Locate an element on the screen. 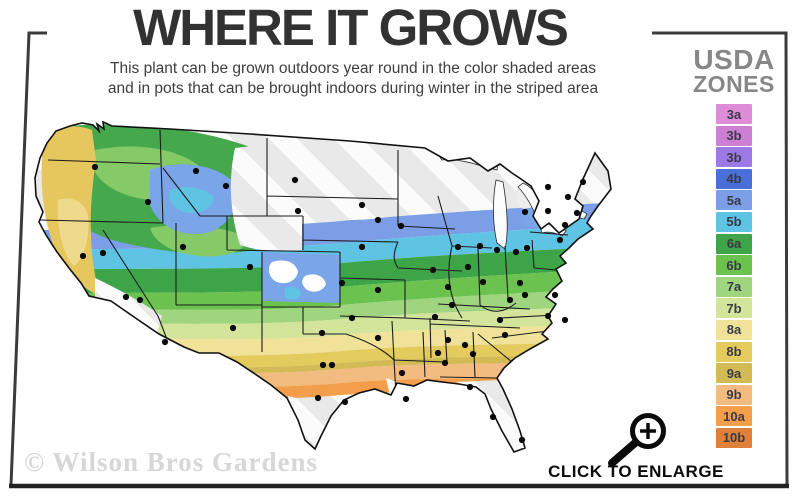 The image size is (800, 500). usda-zones-legend-title: USDA ZONES is located at coordinates (734, 71).